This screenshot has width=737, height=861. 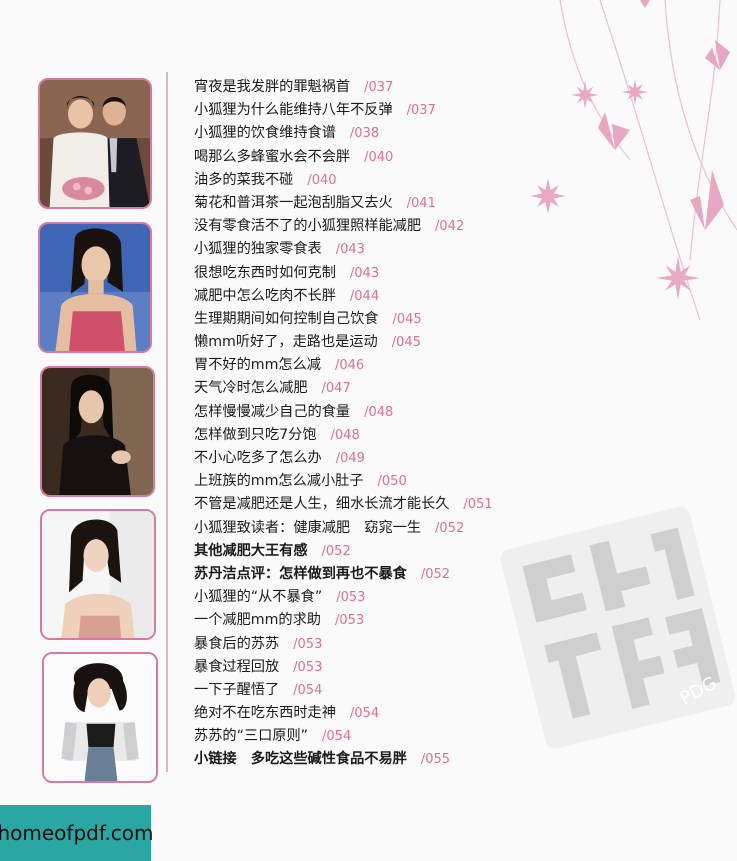 What do you see at coordinates (167, 422) in the screenshot?
I see `vertical-divider` at bounding box center [167, 422].